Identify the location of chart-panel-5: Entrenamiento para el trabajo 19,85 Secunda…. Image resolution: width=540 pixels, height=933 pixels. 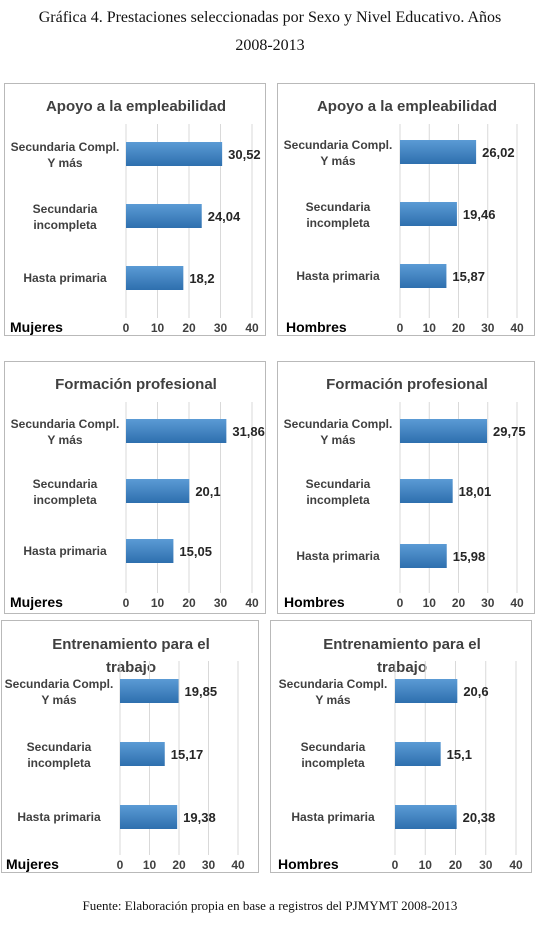
(130, 746).